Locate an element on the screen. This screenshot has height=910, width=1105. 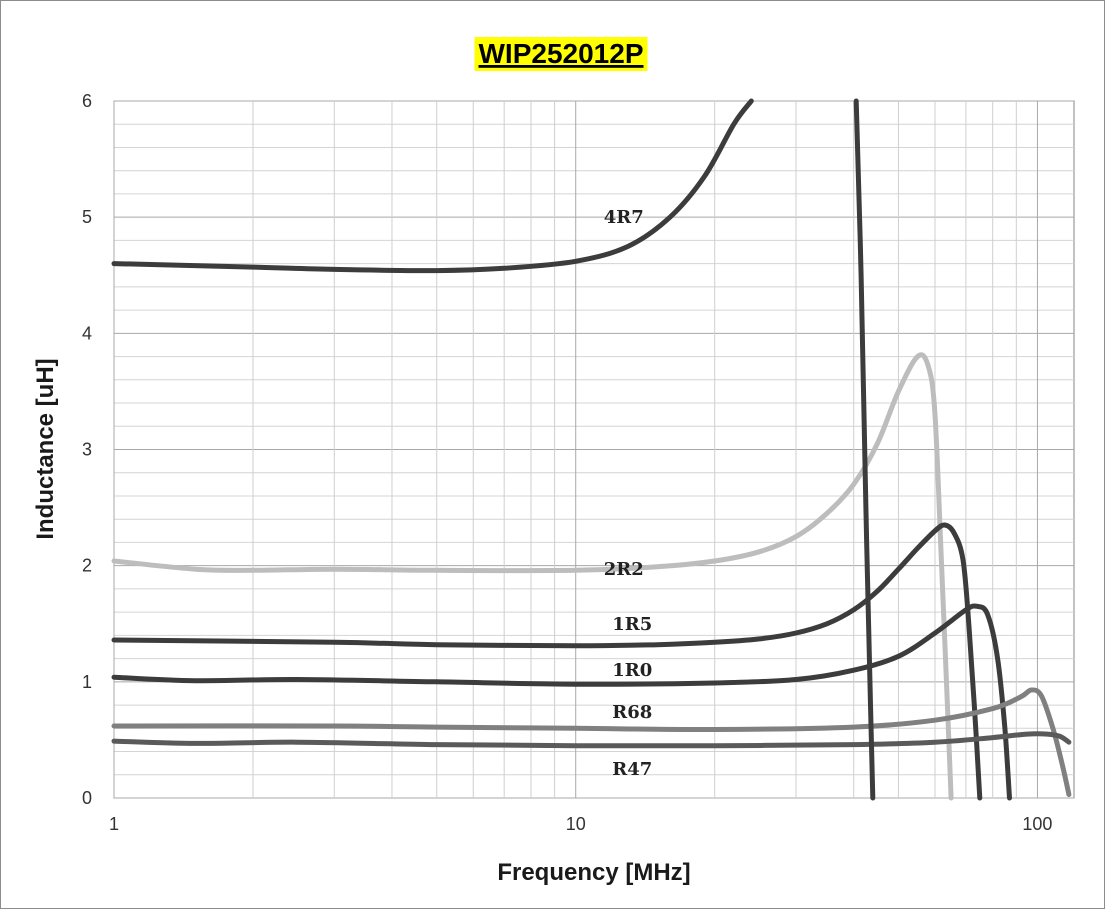
series-line-r68 is located at coordinates (591, 742).